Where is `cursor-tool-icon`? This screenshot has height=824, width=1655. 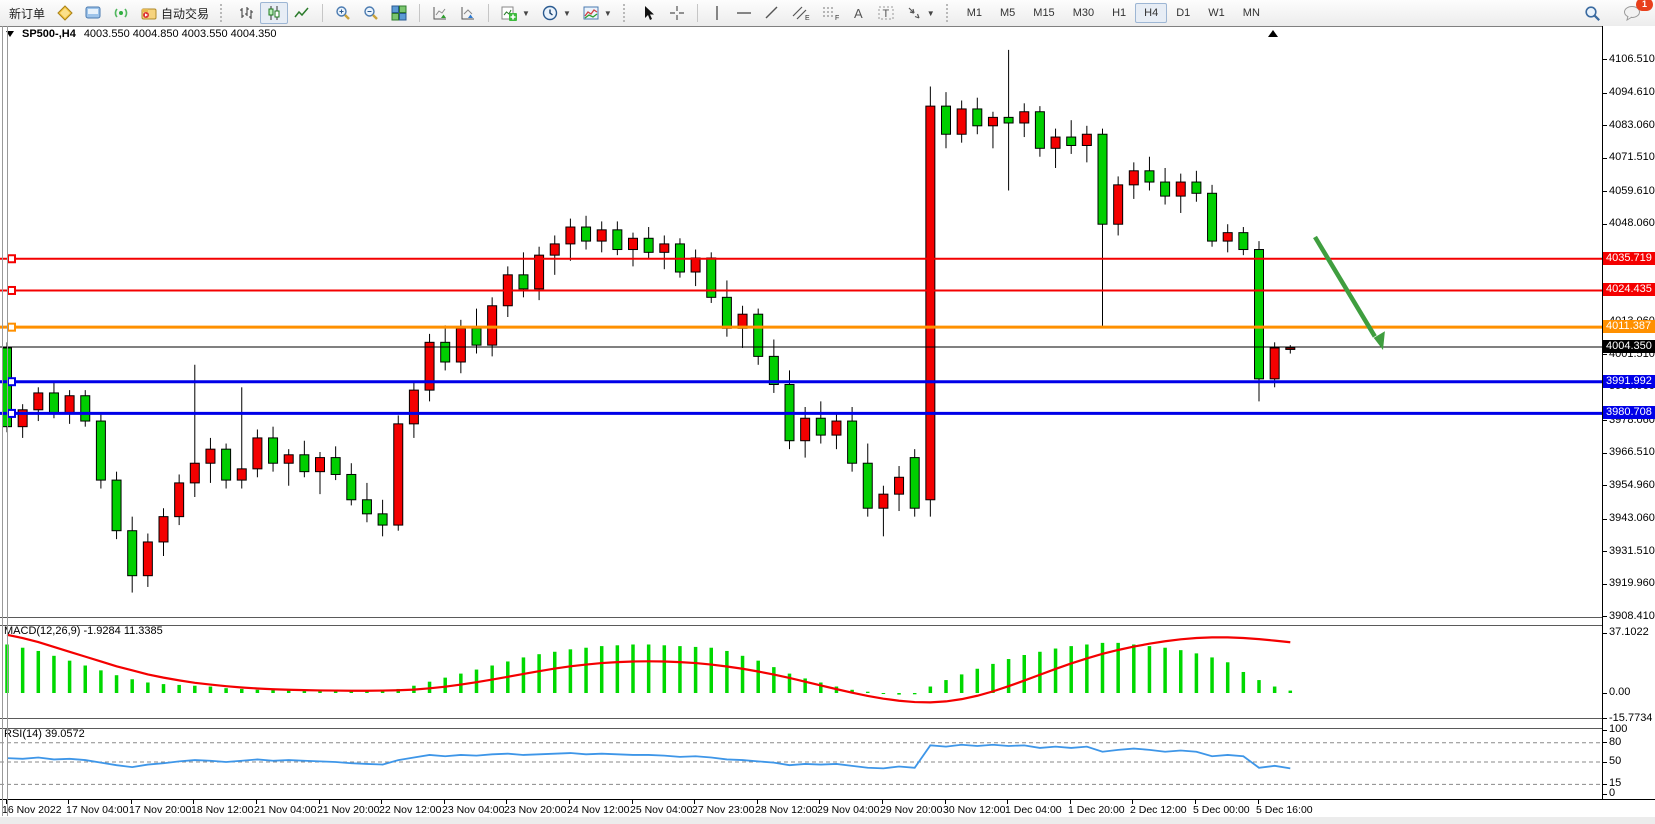
cursor-tool-icon is located at coordinates (649, 13).